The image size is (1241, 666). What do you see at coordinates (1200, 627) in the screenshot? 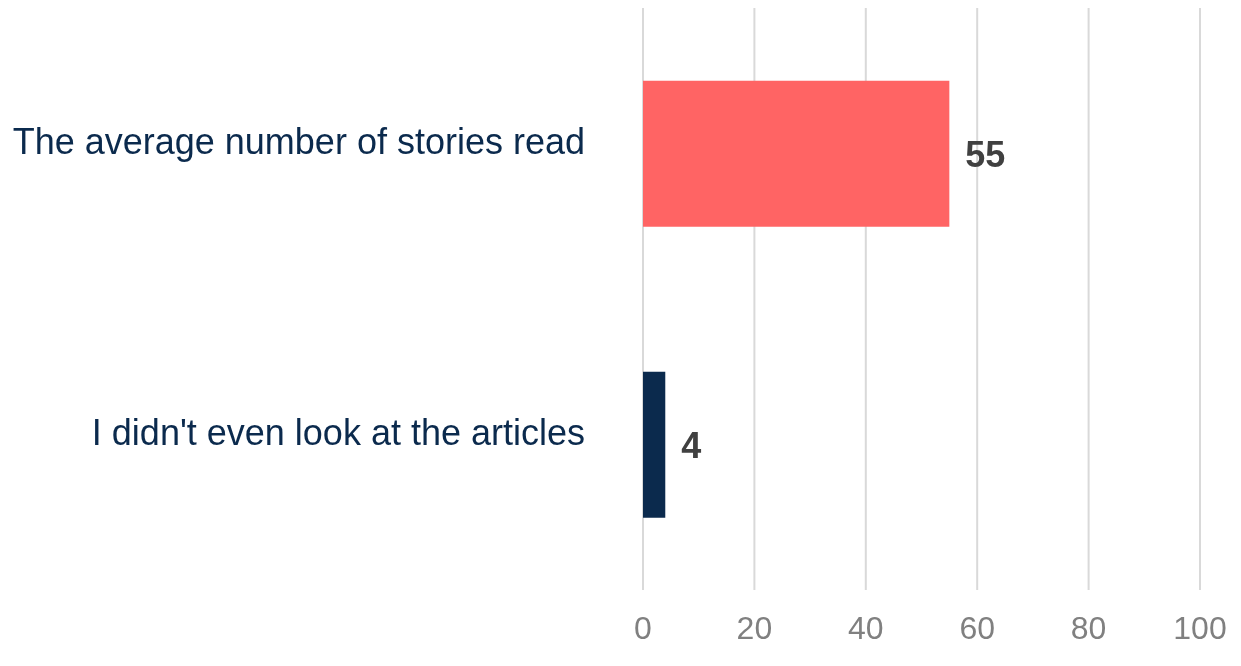
I see `x-tick-label: 100` at bounding box center [1200, 627].